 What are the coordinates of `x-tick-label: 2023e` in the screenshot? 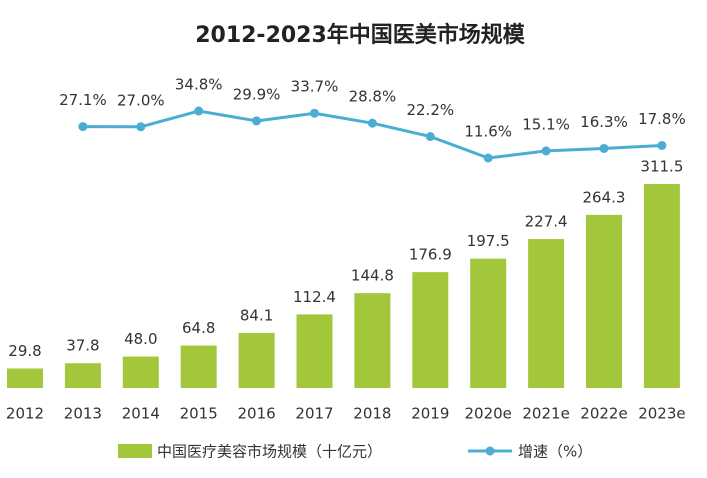 It's located at (661, 414).